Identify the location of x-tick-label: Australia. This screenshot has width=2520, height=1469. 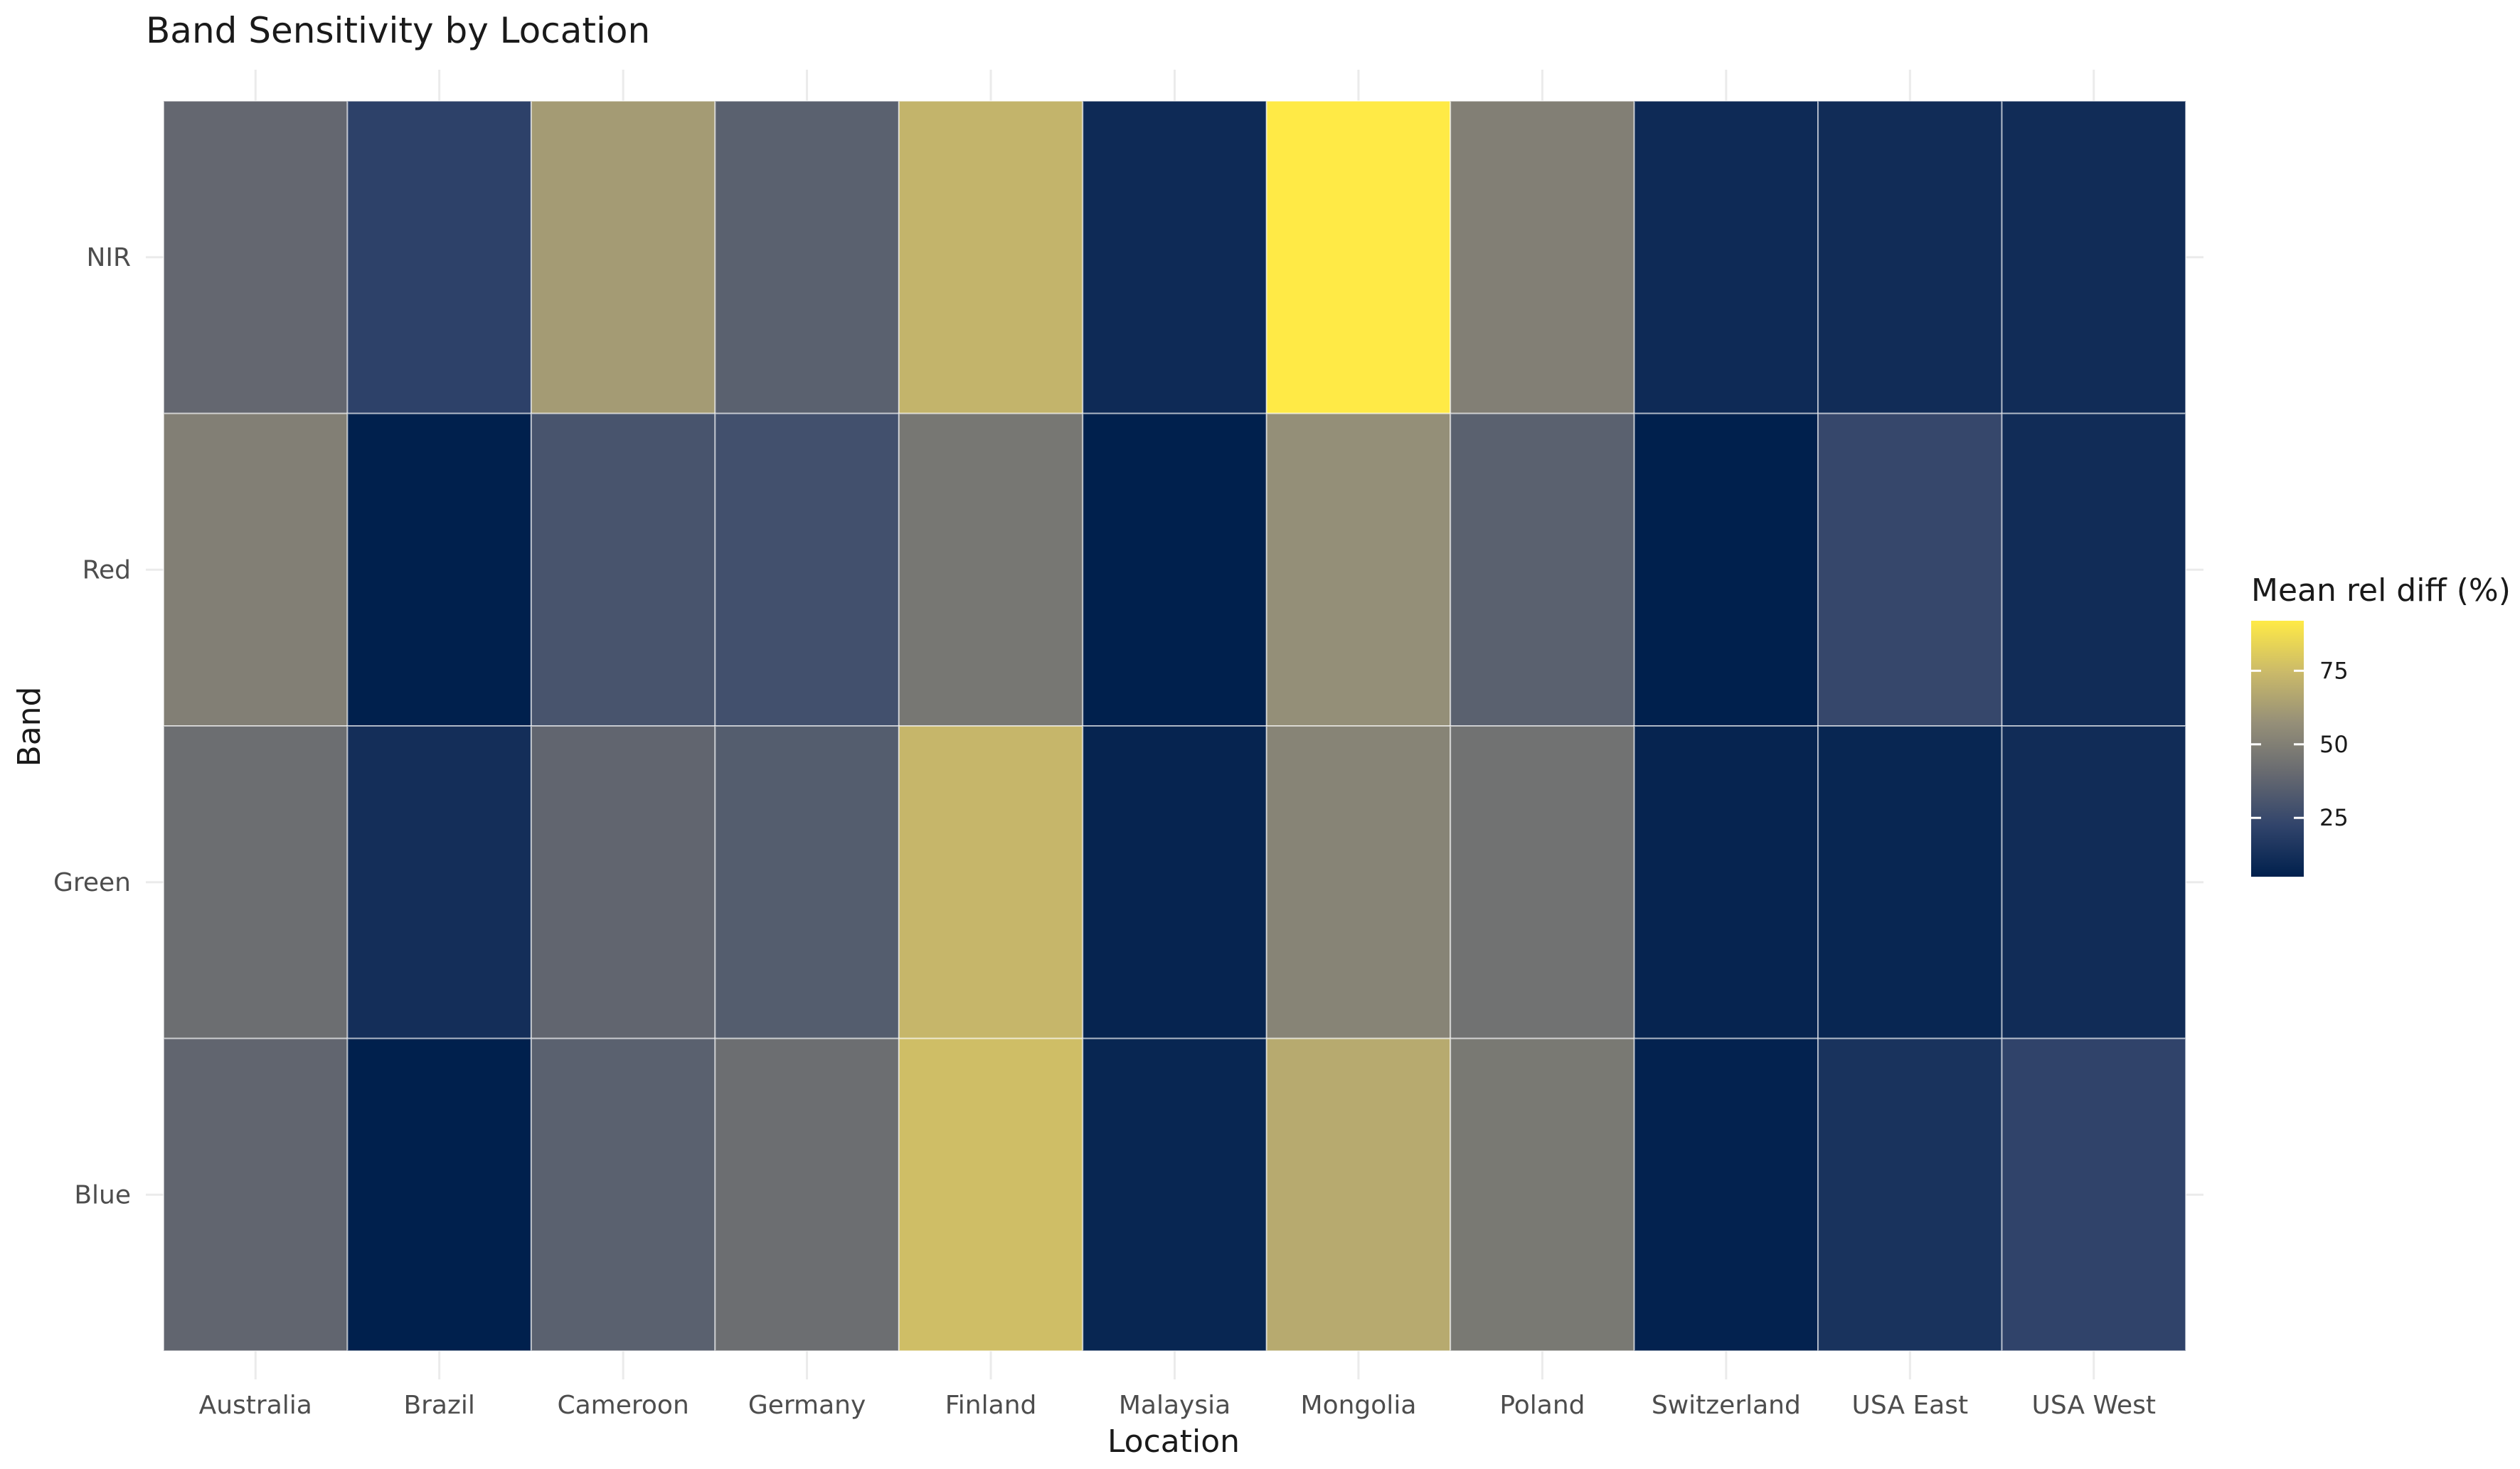
(255, 1405).